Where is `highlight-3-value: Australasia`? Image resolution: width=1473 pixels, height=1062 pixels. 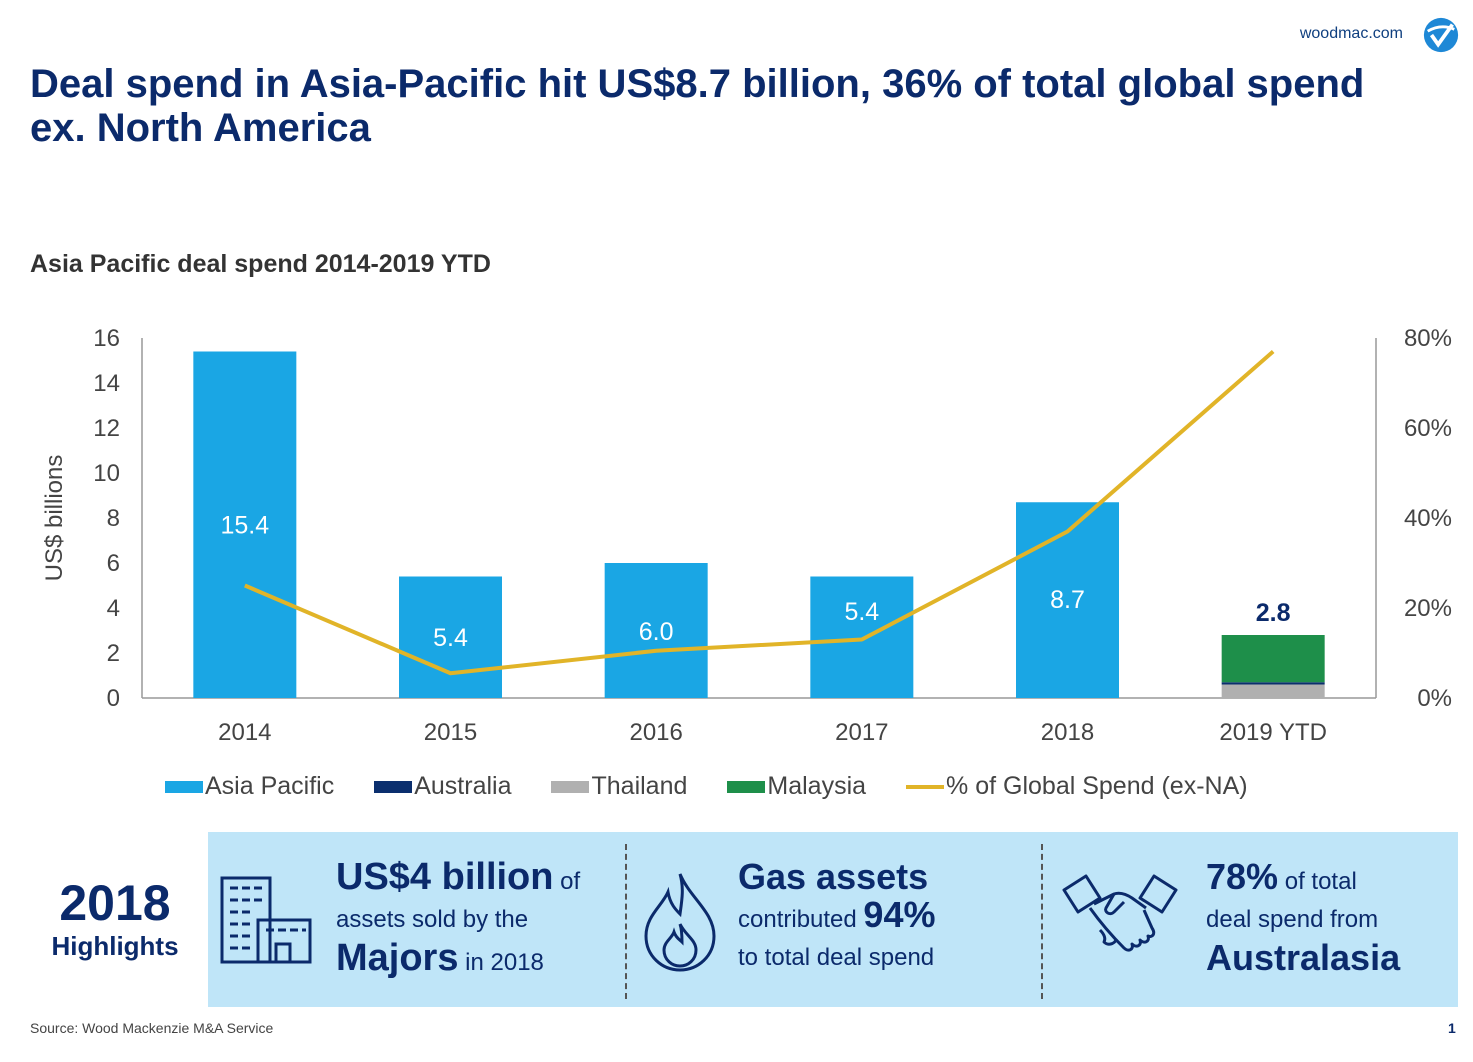
highlight-3-value: Australasia is located at coordinates (1303, 957).